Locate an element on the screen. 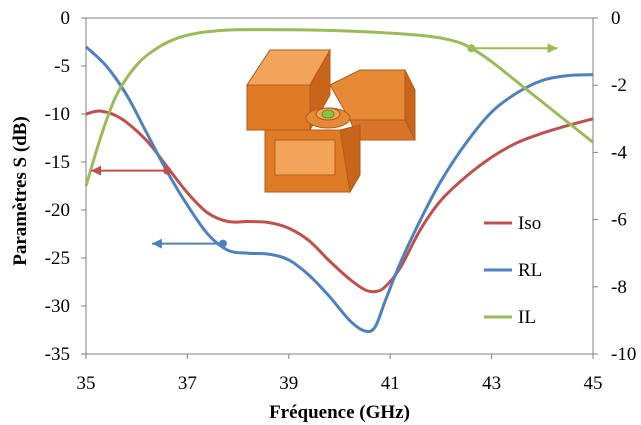 The height and width of the screenshot is (425, 641). y-right-tick-label: 0 is located at coordinates (616, 18).